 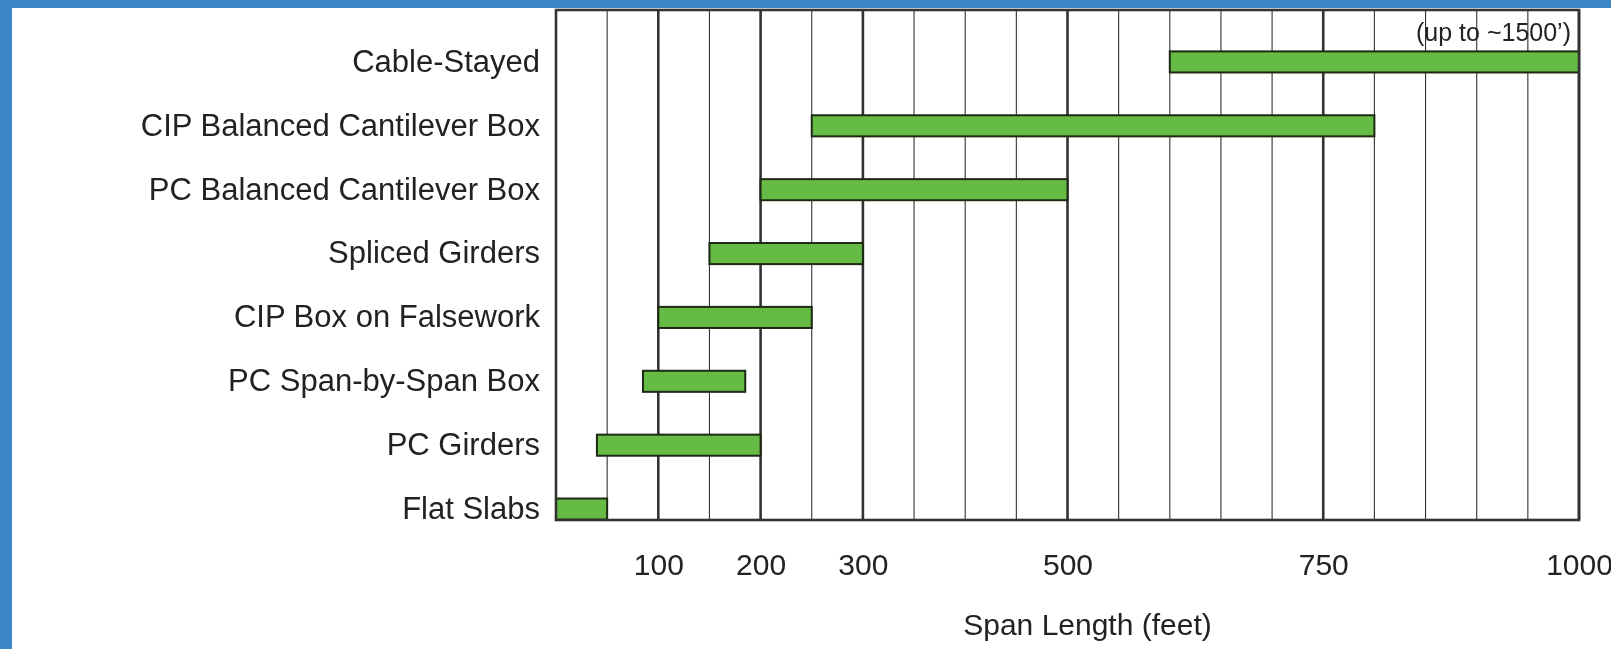 I want to click on y-tick-label: Cable-Stayed, so click(x=446, y=61).